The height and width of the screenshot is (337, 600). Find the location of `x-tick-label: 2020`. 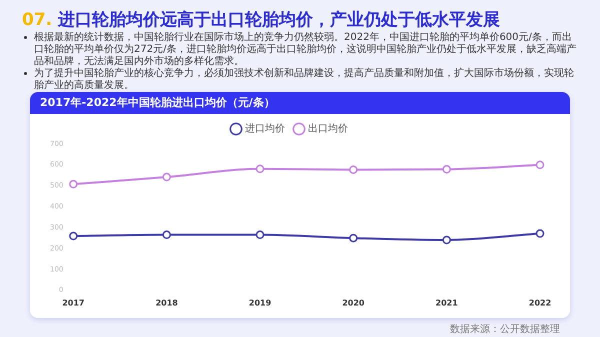

x-tick-label: 2020 is located at coordinates (353, 303).